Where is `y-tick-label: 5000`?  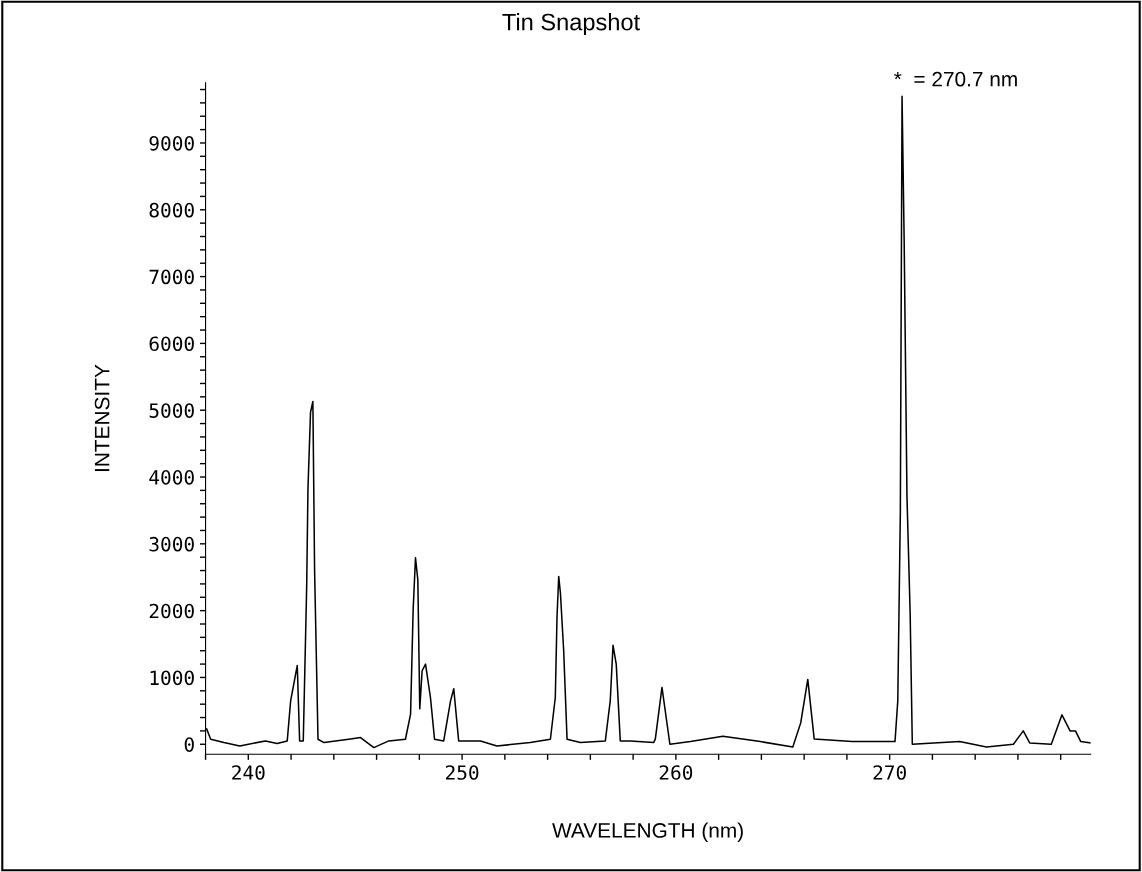
y-tick-label: 5000 is located at coordinates (171, 410).